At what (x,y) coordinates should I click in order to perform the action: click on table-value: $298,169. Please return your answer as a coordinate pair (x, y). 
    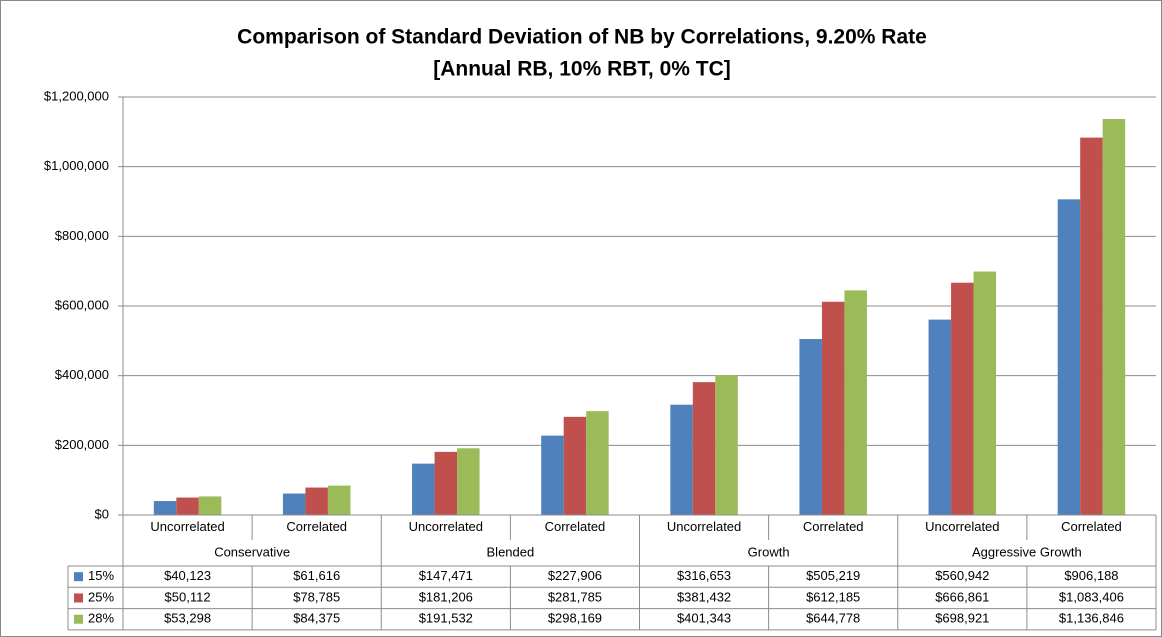
    Looking at the image, I should click on (575, 618).